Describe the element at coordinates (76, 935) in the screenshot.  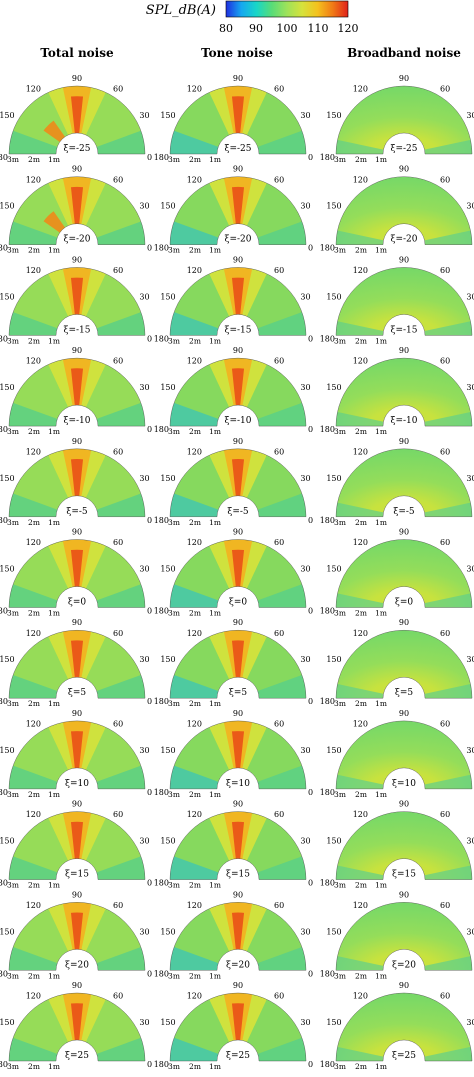
I see `polar-panel-total-row-9: 90 120 60 150 30 180 0 3m 2m 1m ξ=20` at that location.